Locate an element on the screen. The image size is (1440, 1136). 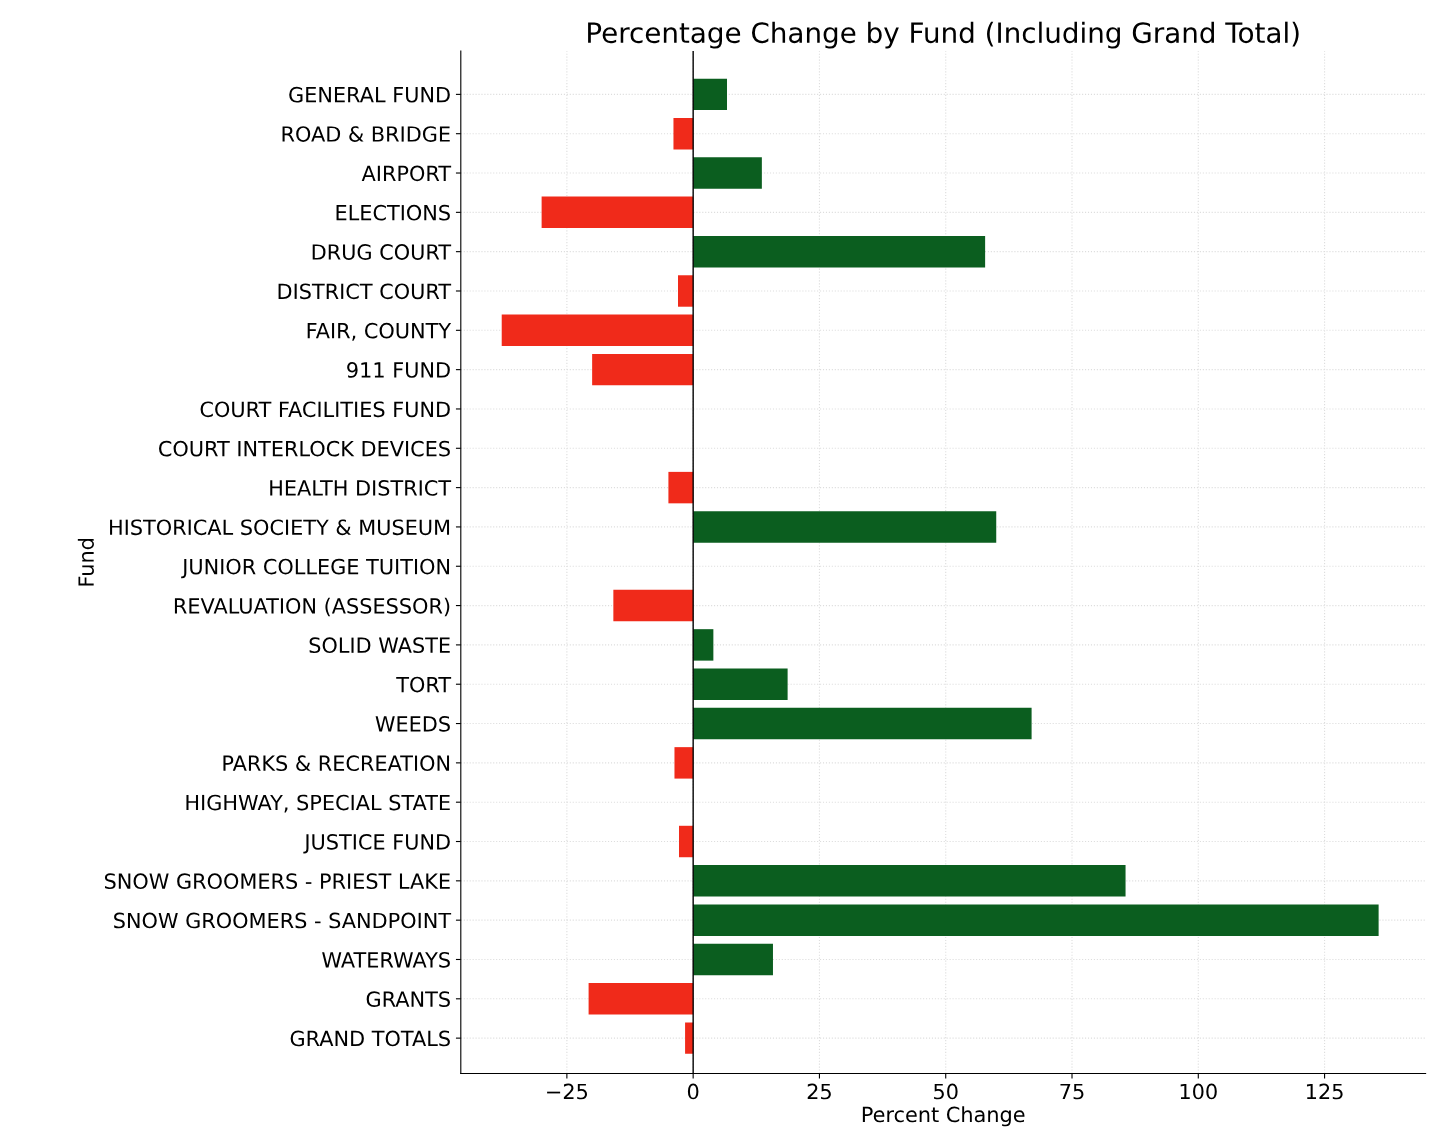
y-tick-label: GRANTS is located at coordinates (408, 999).